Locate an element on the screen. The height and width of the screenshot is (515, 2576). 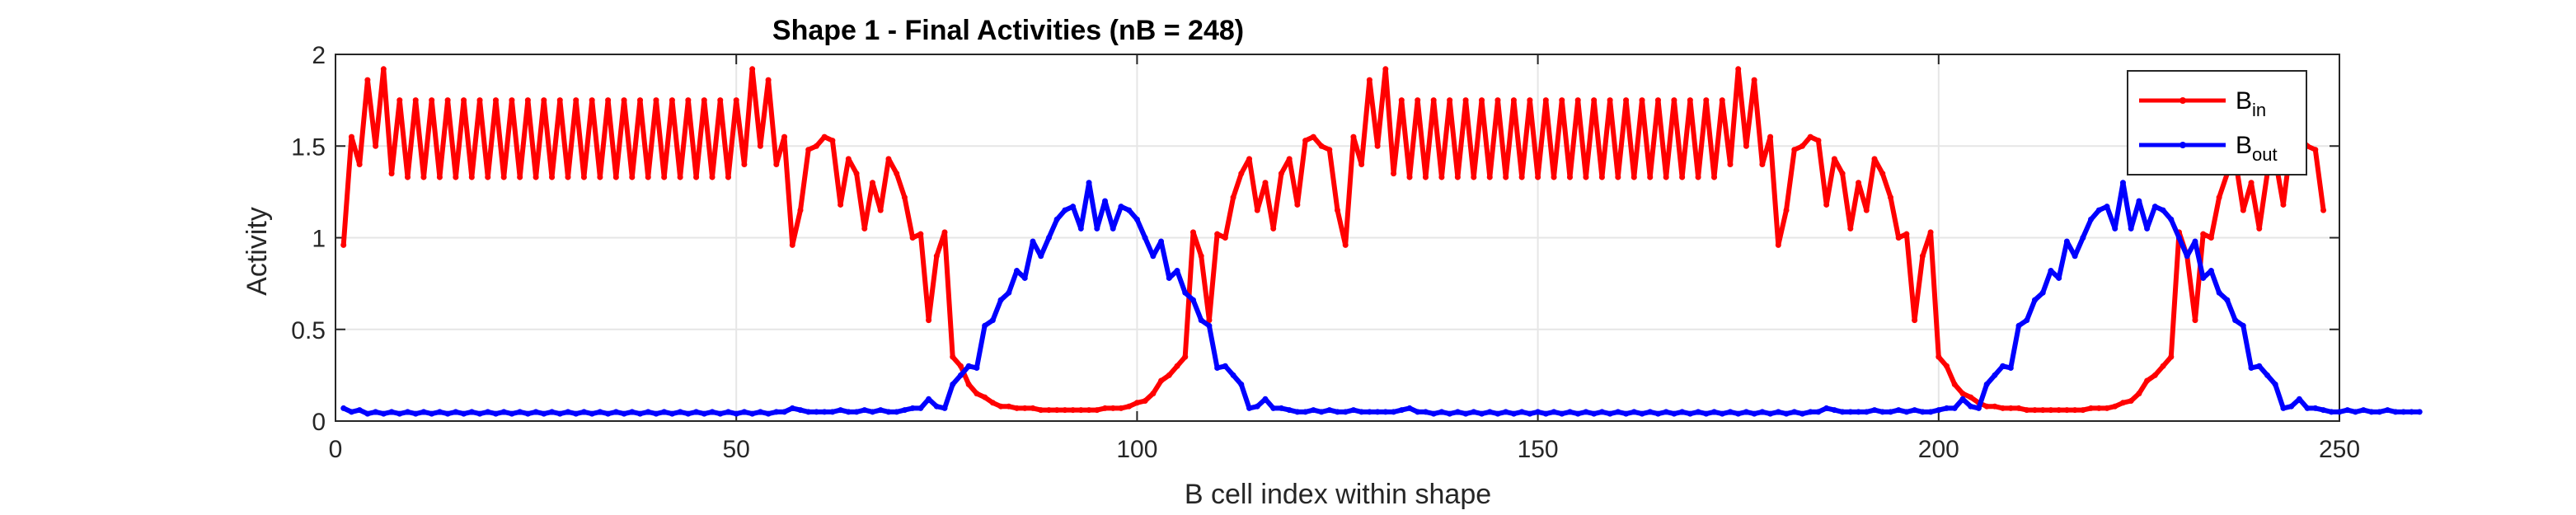
x-tick-label: 250 is located at coordinates (2339, 449).